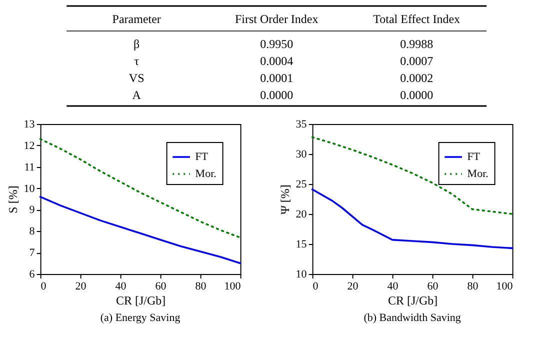 The width and height of the screenshot is (537, 346). I want to click on category-label: Total Effect Index, so click(416, 19).